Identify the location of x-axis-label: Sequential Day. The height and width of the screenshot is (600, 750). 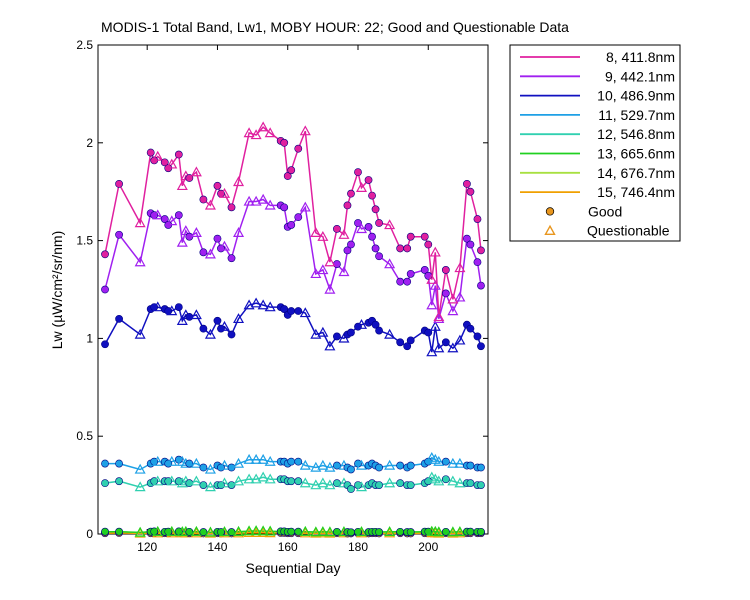
(293, 568).